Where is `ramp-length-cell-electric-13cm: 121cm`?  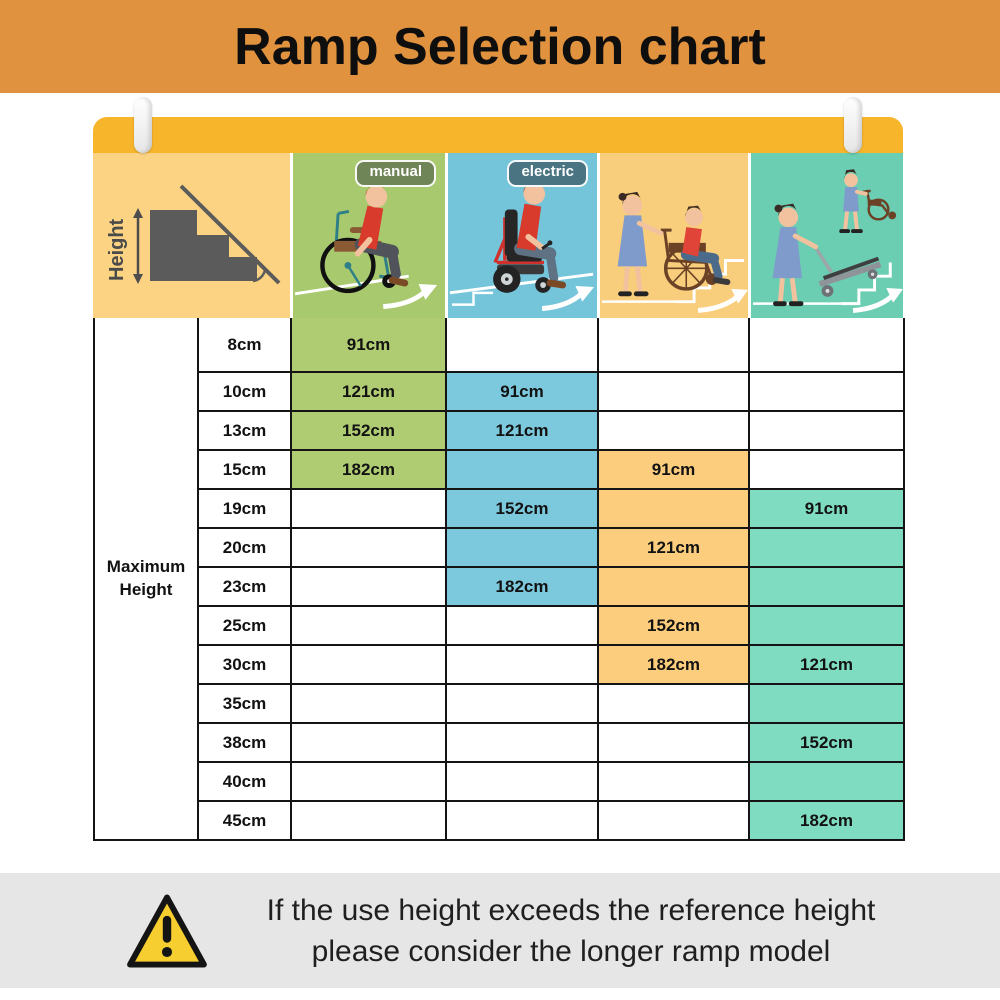
ramp-length-cell-electric-13cm: 121cm is located at coordinates (522, 430).